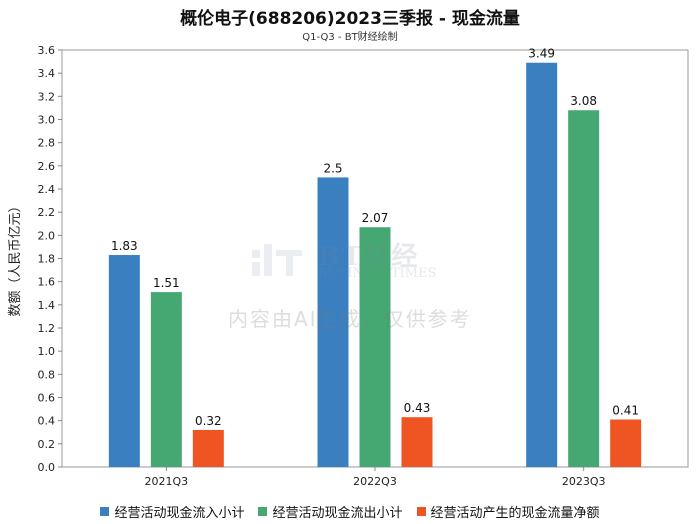 This screenshot has height=524, width=700. I want to click on data-label: 3.08, so click(583, 101).